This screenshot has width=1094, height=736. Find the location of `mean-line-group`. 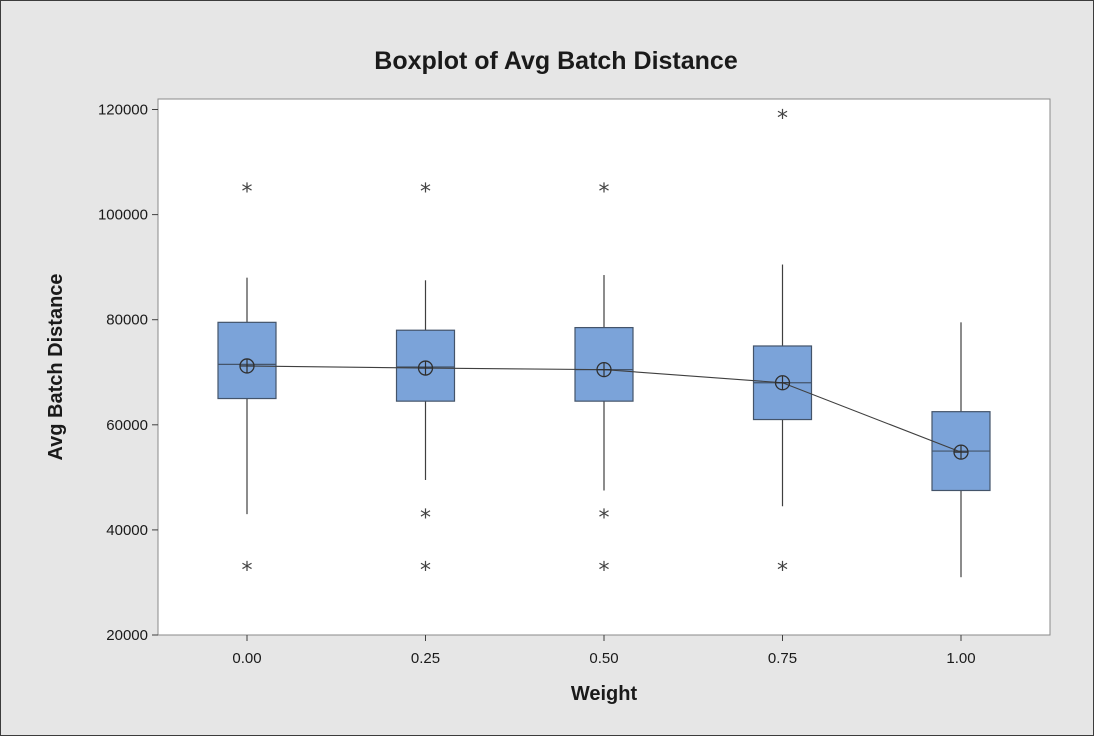

mean-line-group is located at coordinates (604, 409).